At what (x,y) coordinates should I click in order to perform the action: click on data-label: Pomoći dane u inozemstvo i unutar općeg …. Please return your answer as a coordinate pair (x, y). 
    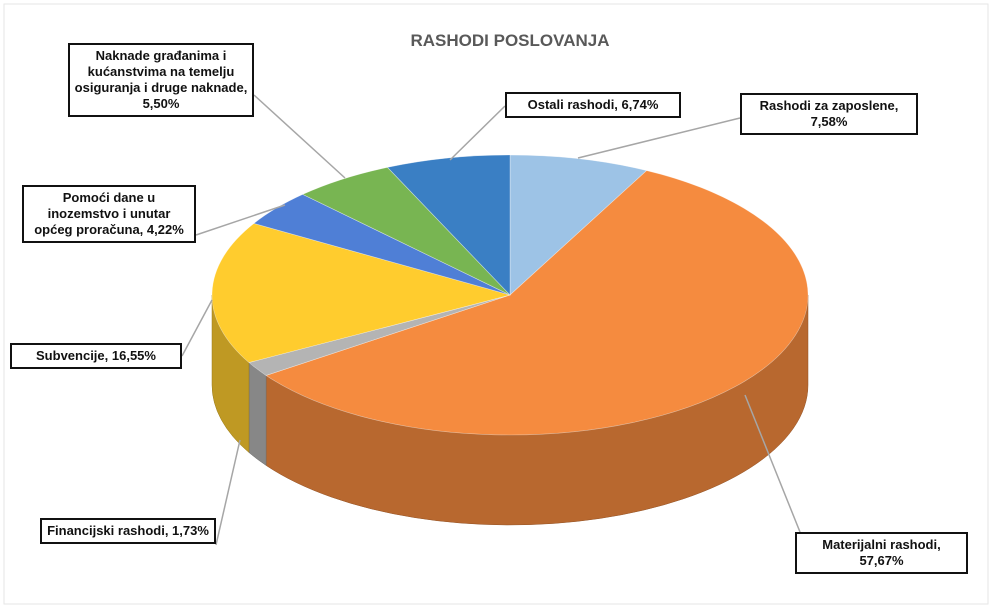
    Looking at the image, I should click on (109, 214).